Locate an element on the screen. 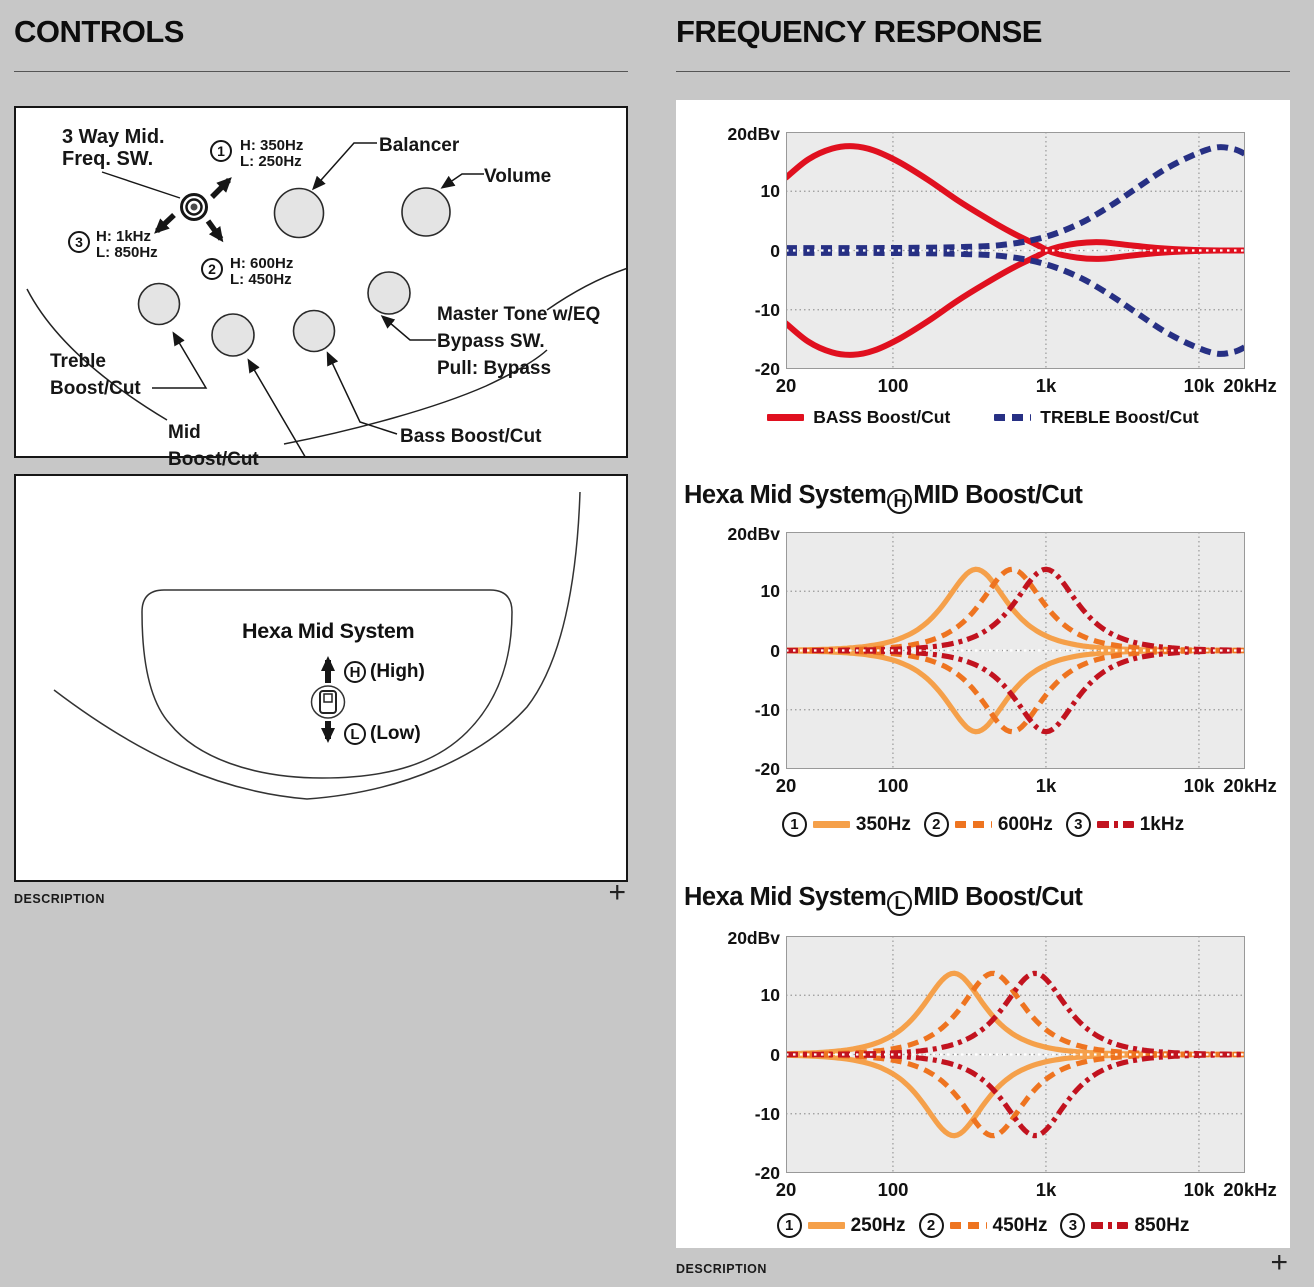 This screenshot has height=1287, width=1314. volume-label: Volume is located at coordinates (518, 176).